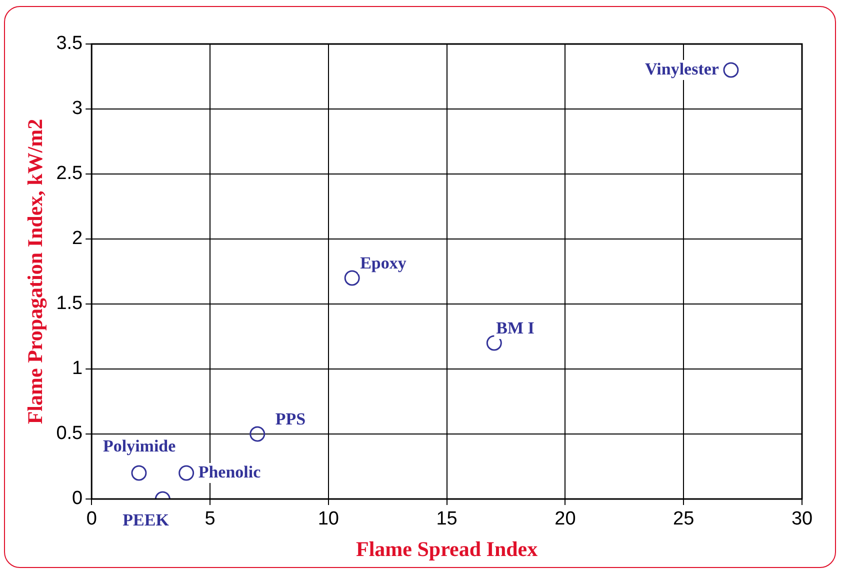 This screenshot has height=573, width=842. What do you see at coordinates (69, 43) in the screenshot?
I see `y-tick-label: 3.5` at bounding box center [69, 43].